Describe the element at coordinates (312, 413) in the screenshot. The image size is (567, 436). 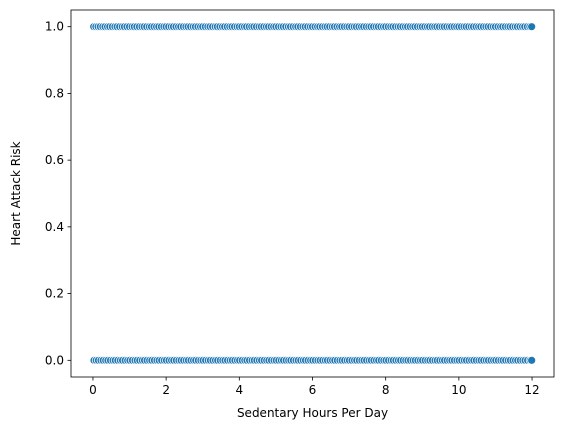
I see `x-axis-label: Sedentary Hours Per Day` at that location.